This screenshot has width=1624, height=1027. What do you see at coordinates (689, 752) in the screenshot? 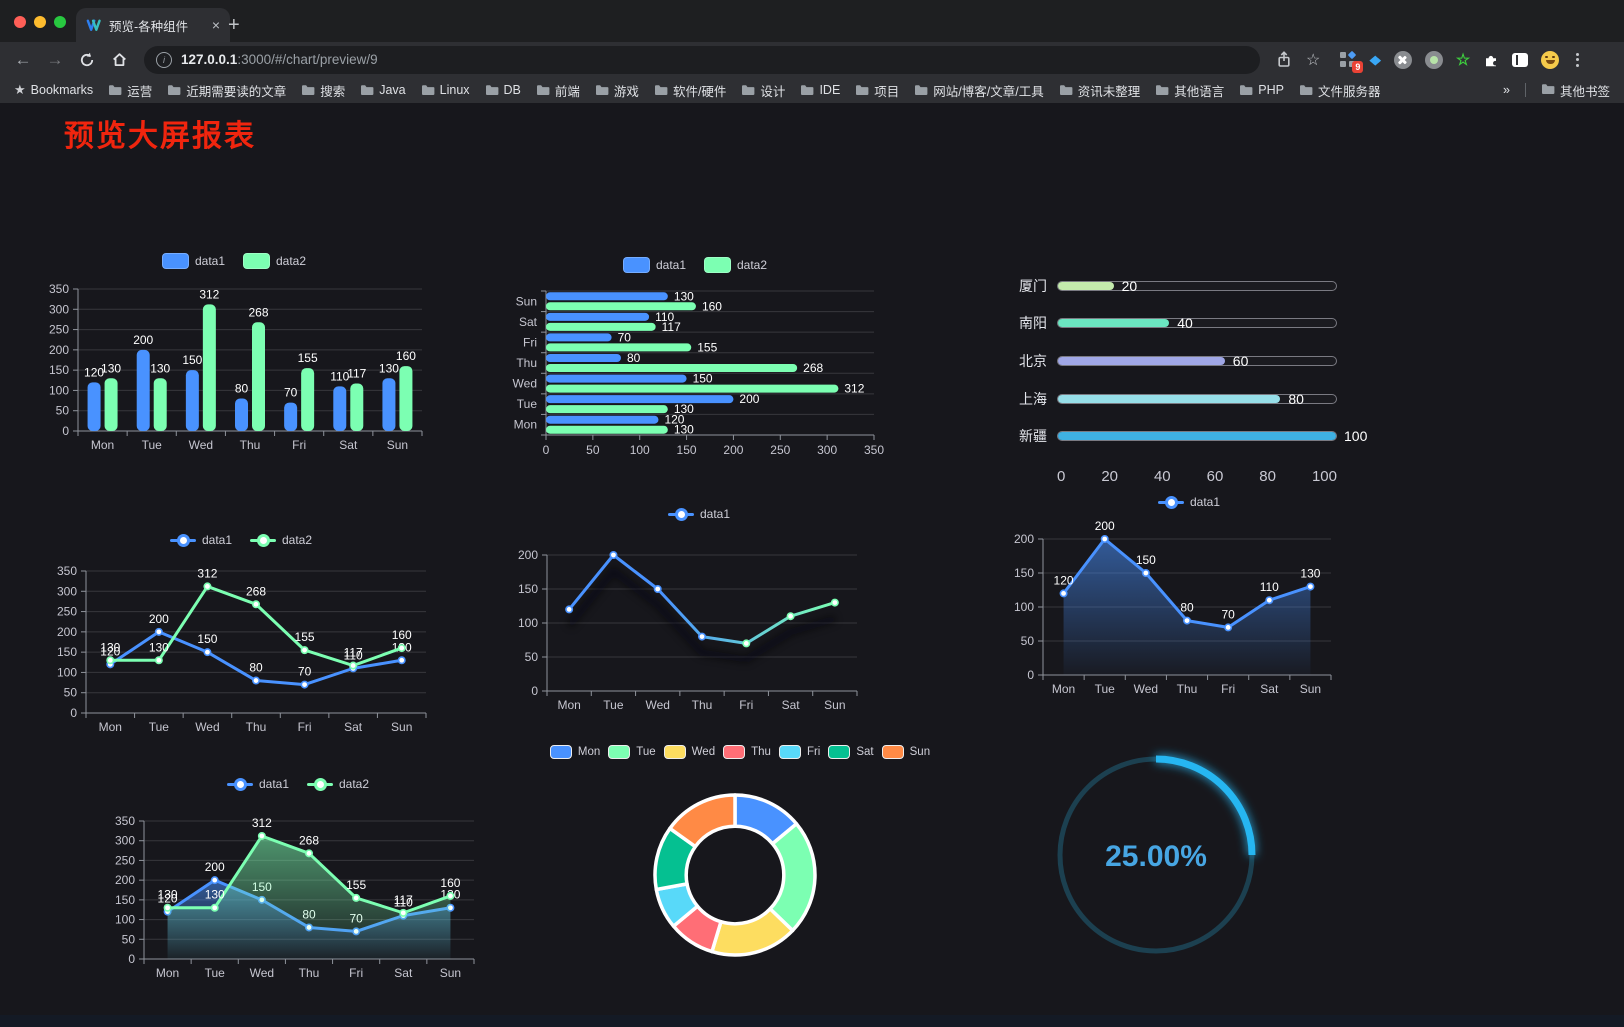
I see `legend-item: Wed` at bounding box center [689, 752].